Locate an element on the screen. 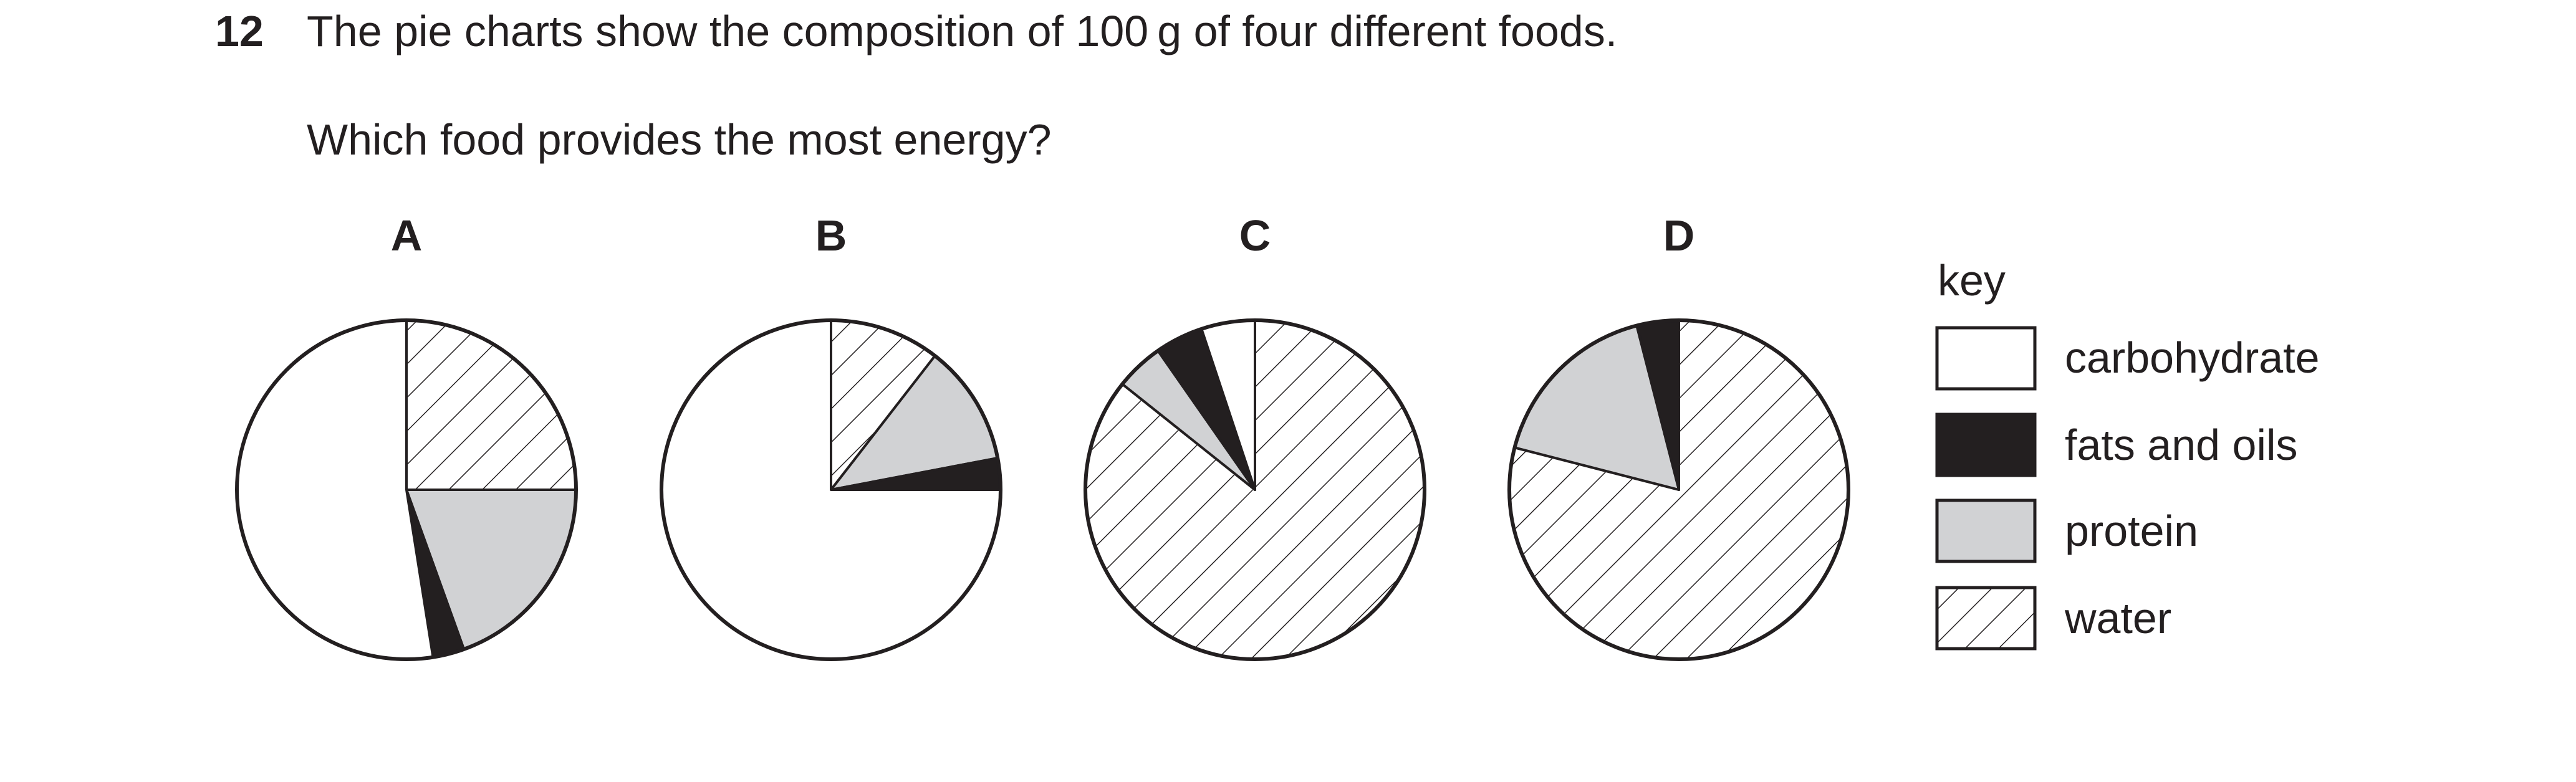 The image size is (2576, 782). key-title: key is located at coordinates (1972, 280).